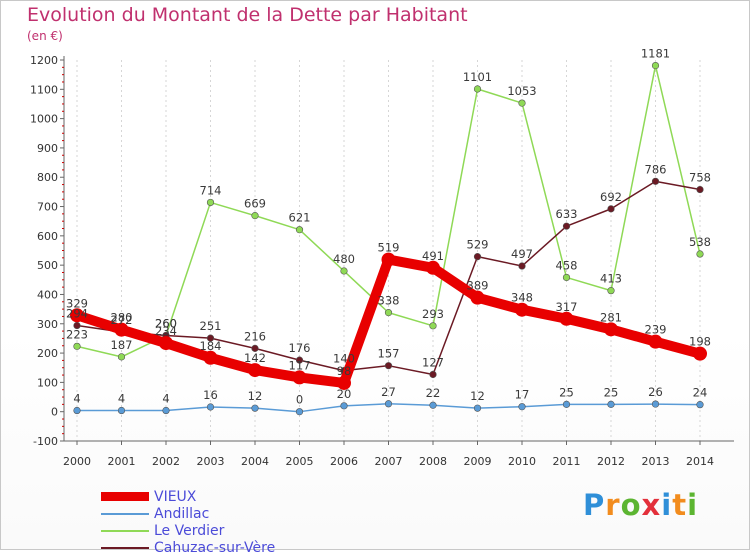 This screenshot has height=556, width=750. I want to click on data-label: 1181, so click(655, 54).